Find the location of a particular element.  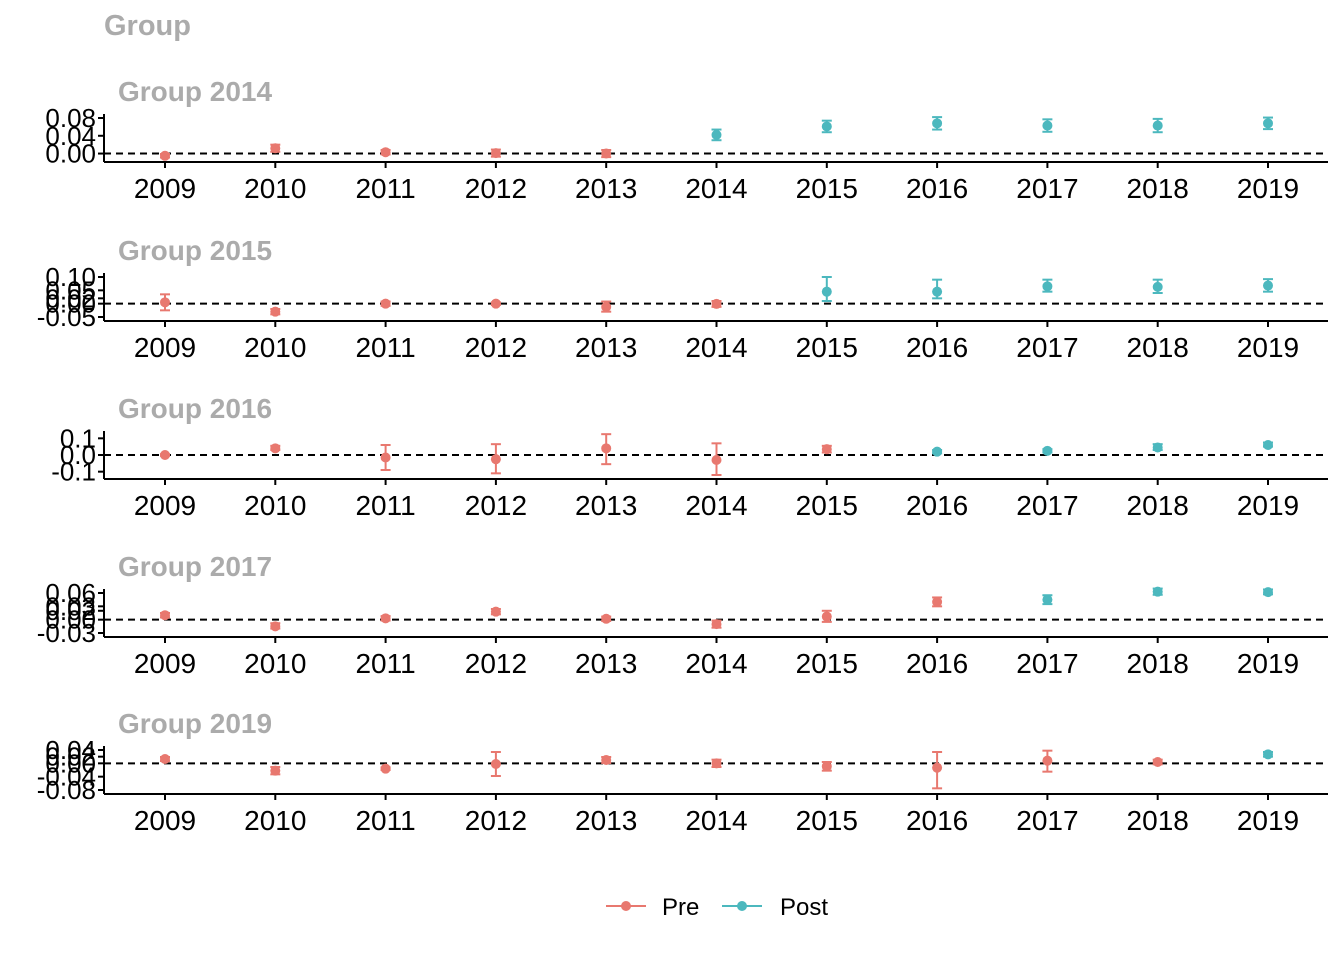

y-tick-label: -0.08 is located at coordinates (66, 790).